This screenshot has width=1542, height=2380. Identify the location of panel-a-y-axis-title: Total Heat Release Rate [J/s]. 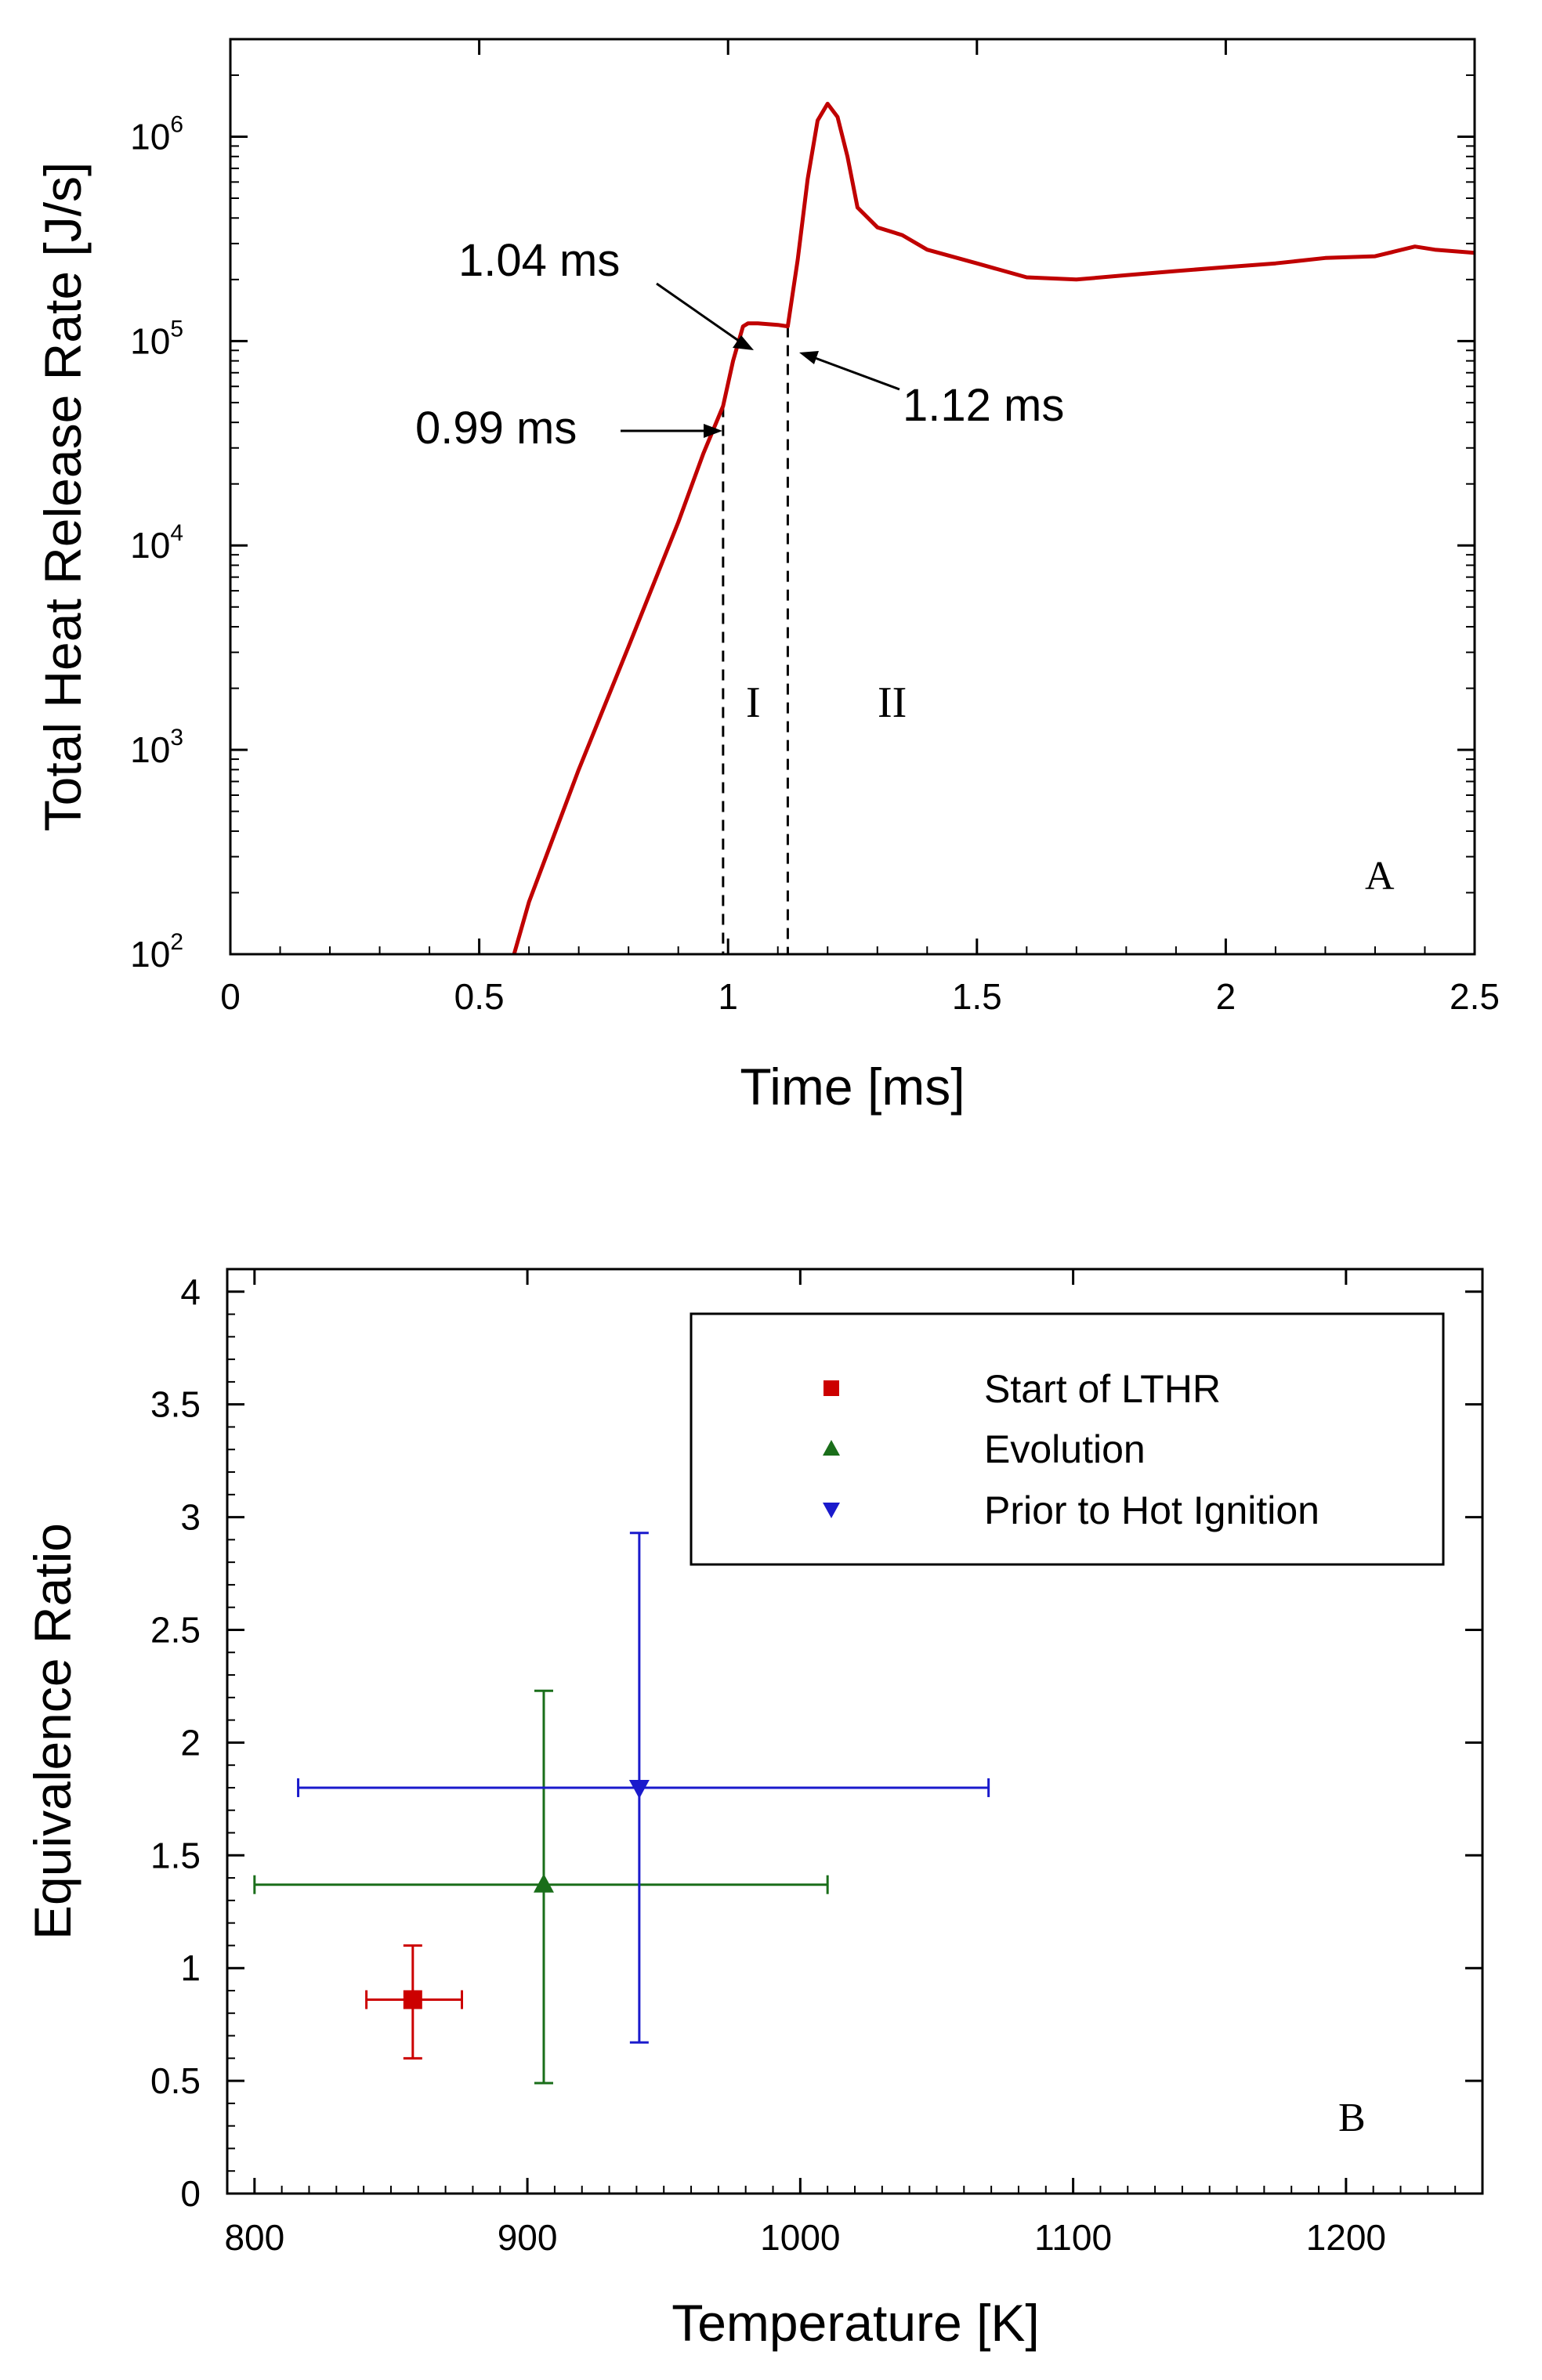
(63, 497).